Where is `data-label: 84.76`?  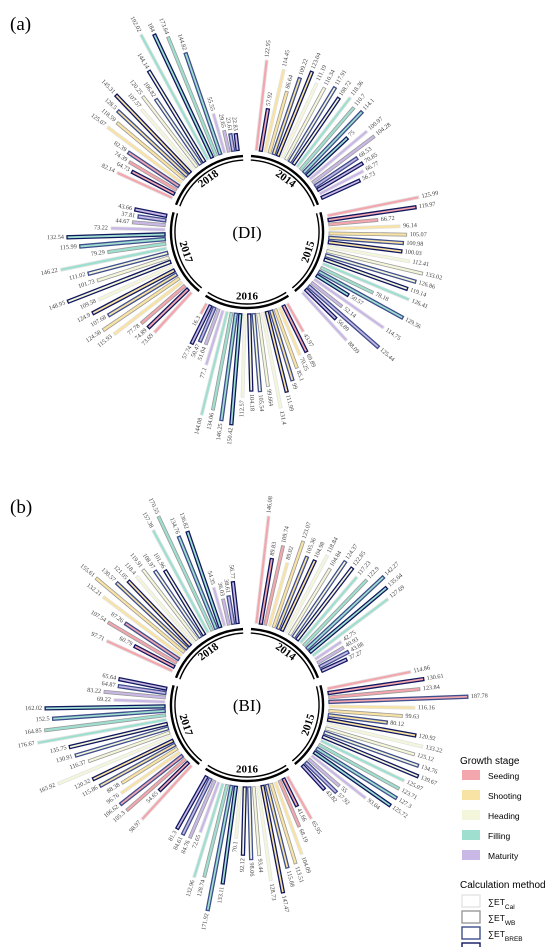
data-label: 84.76 is located at coordinates (186, 847).